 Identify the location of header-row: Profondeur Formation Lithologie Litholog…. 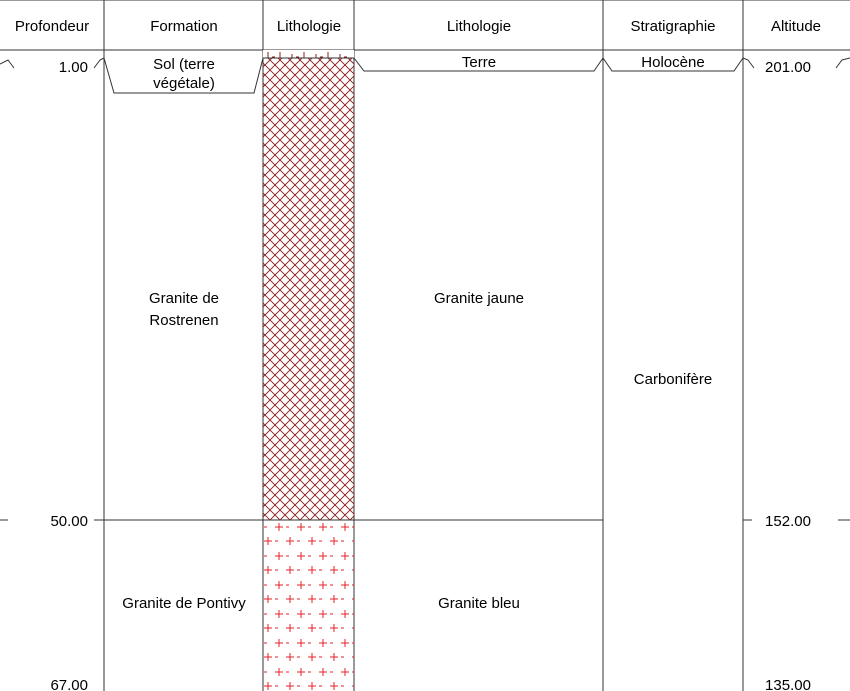
(425, 25).